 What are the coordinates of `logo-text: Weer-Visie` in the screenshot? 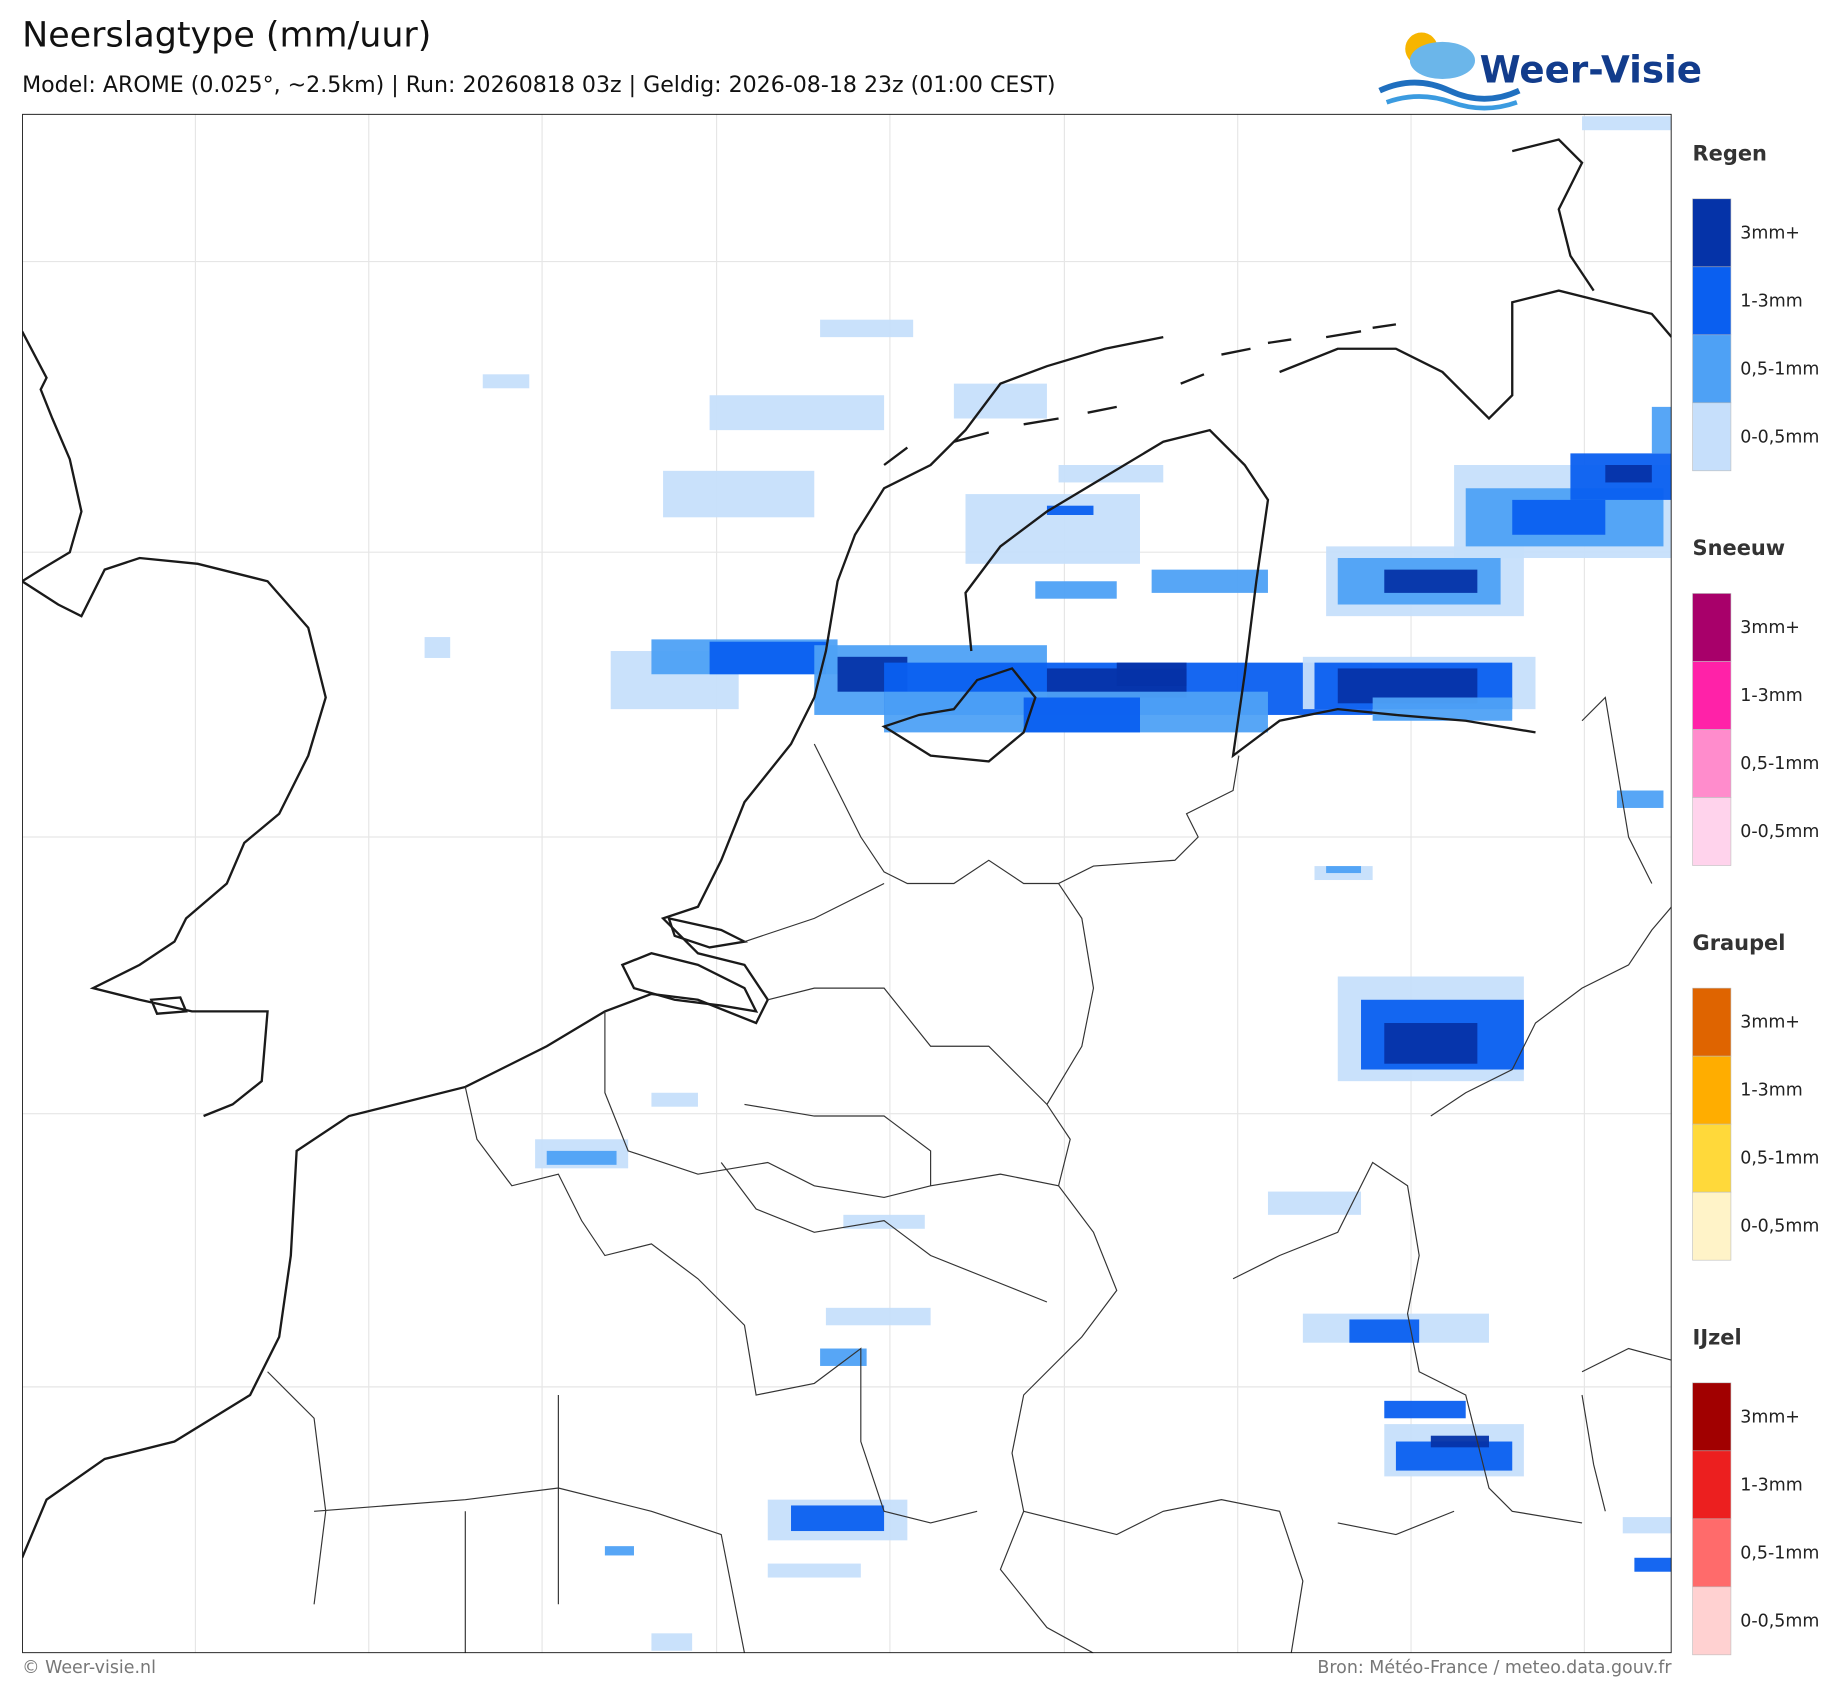 It's located at (1591, 70).